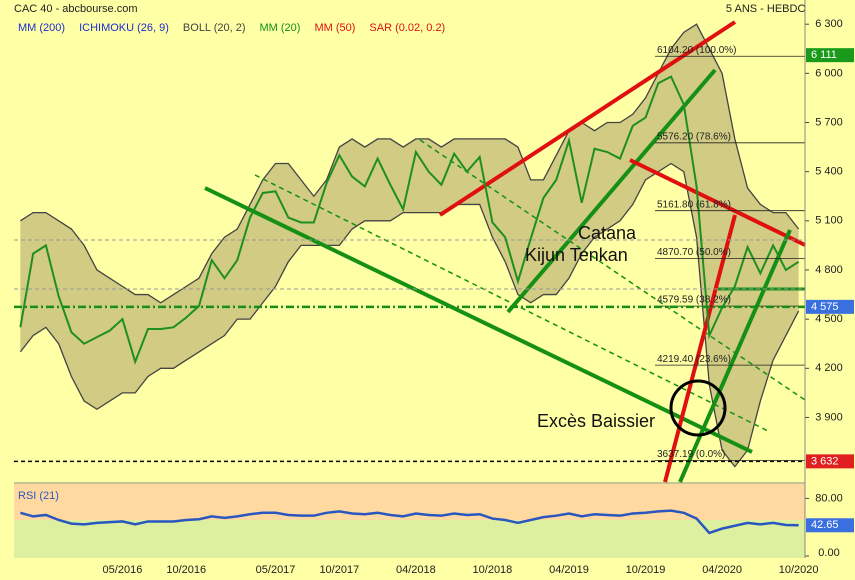  I want to click on fib-label: 5161.80 (61.8%), so click(694, 204).